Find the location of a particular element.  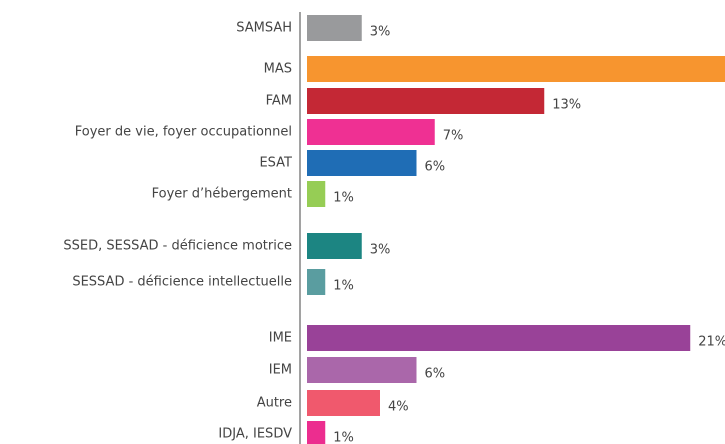

value-label: 4% is located at coordinates (398, 407).